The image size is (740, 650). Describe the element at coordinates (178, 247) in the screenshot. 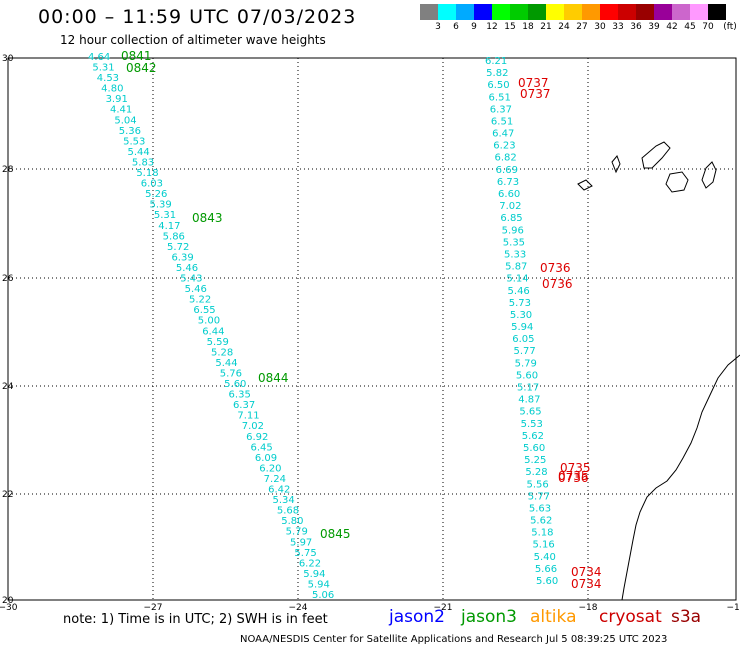

I see `swh-label: 5.72` at that location.